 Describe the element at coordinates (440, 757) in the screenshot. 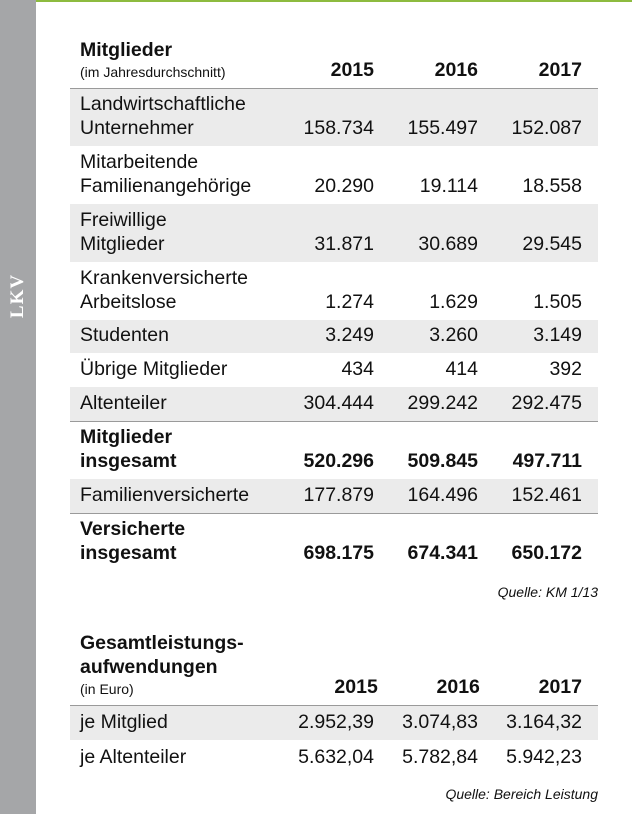

I see `row-value: 5.782,84` at that location.